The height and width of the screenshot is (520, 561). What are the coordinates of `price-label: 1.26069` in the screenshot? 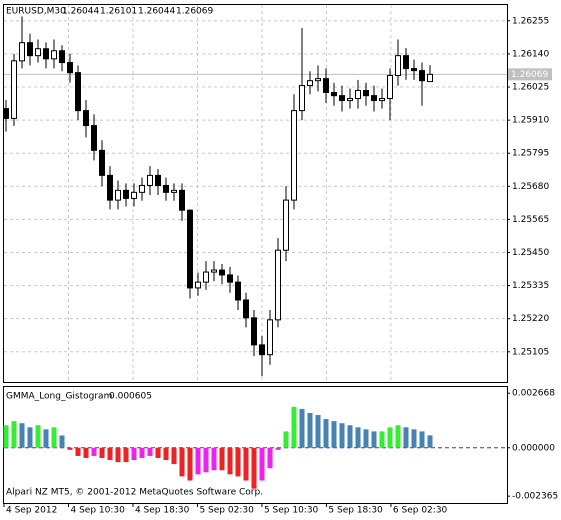 It's located at (529, 75).